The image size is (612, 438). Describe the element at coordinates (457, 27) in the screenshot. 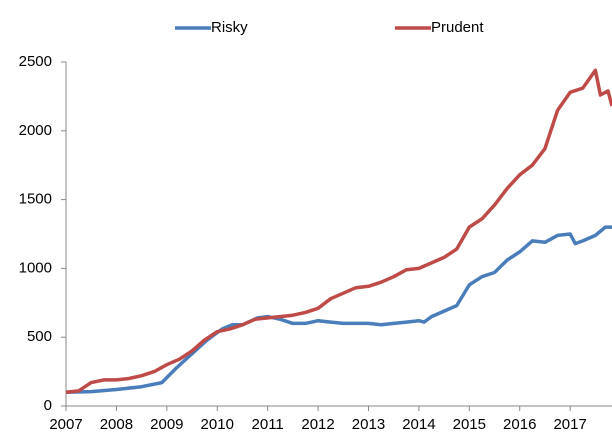

I see `legend-label: Prudent` at that location.